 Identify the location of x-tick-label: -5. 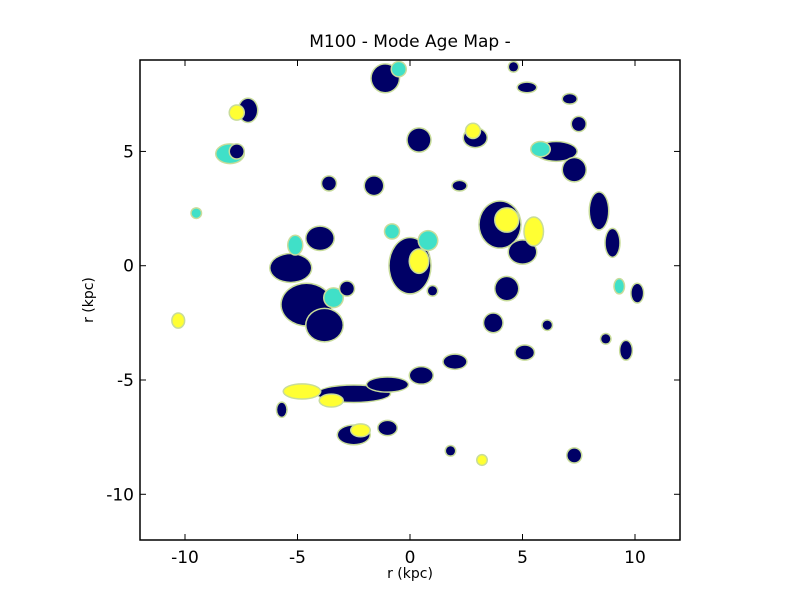
(297, 558).